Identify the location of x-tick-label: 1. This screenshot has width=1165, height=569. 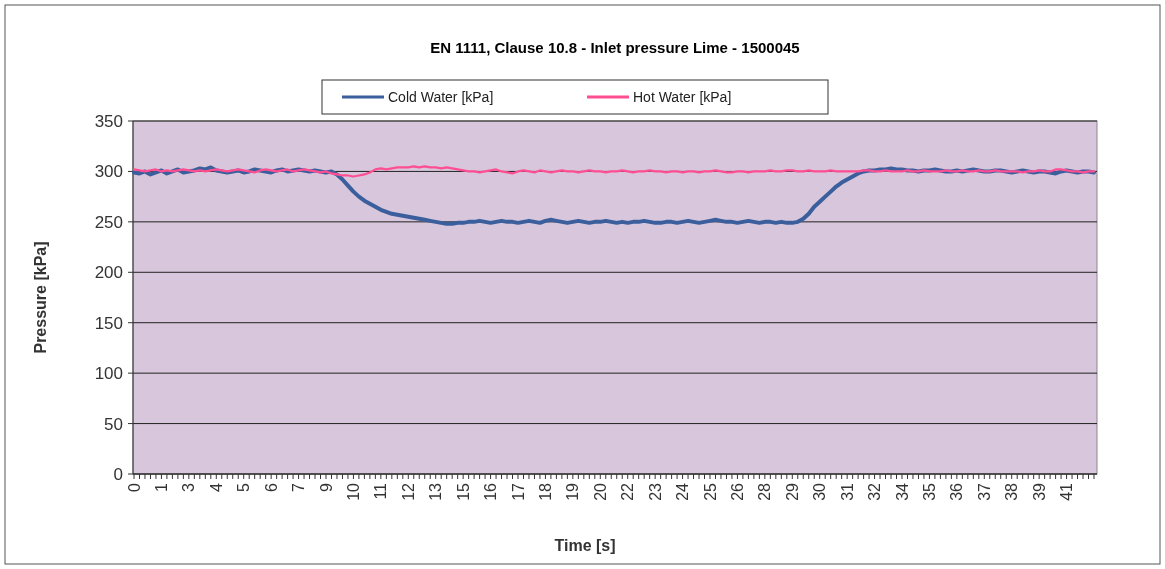
(162, 487).